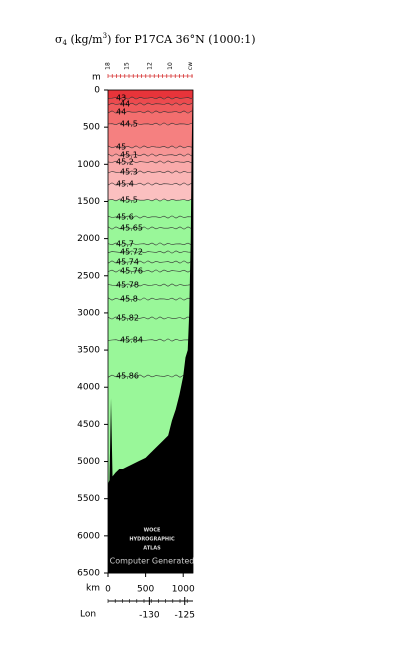 The image size is (400, 650). What do you see at coordinates (152, 561) in the screenshot?
I see `credit: Computer Generated` at bounding box center [152, 561].